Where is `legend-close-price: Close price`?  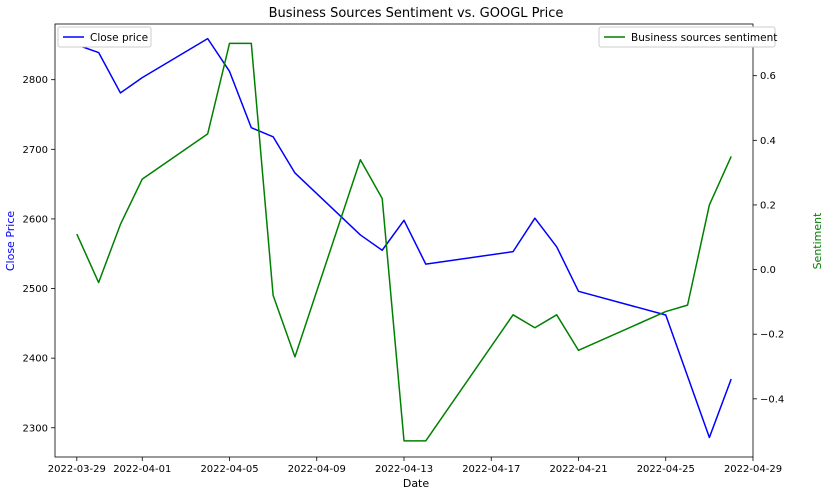
legend-close-price: Close price is located at coordinates (104, 37).